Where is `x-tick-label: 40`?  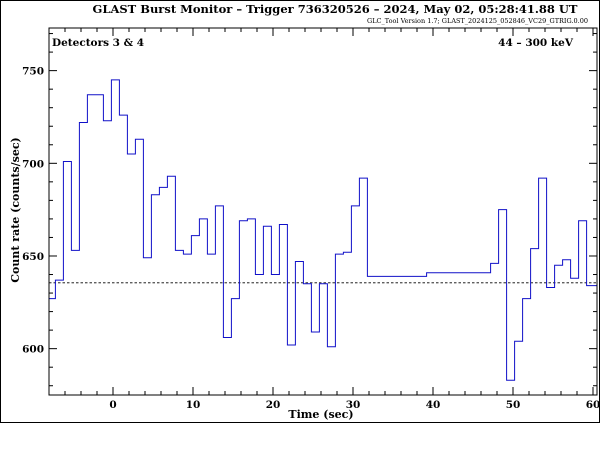
x-tick-label: 40 is located at coordinates (433, 405).